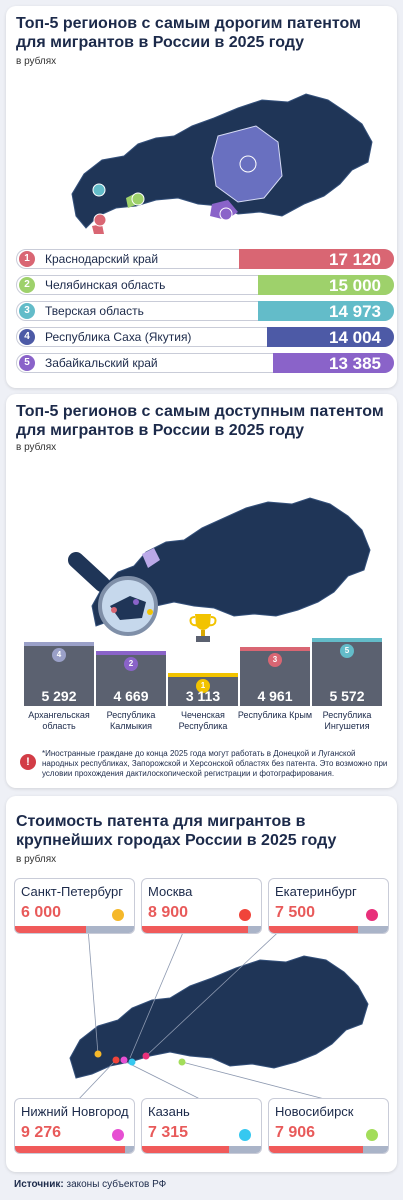  I want to click on ranking-value: 13 385, so click(355, 363).